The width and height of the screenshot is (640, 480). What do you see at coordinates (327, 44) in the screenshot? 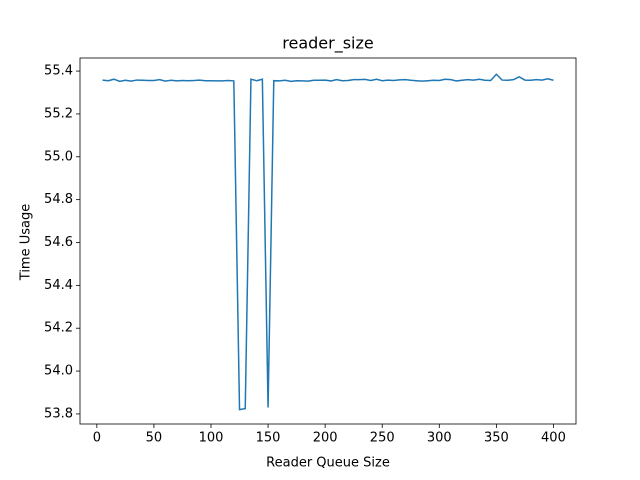
I see `chart-title: reader_size` at bounding box center [327, 44].